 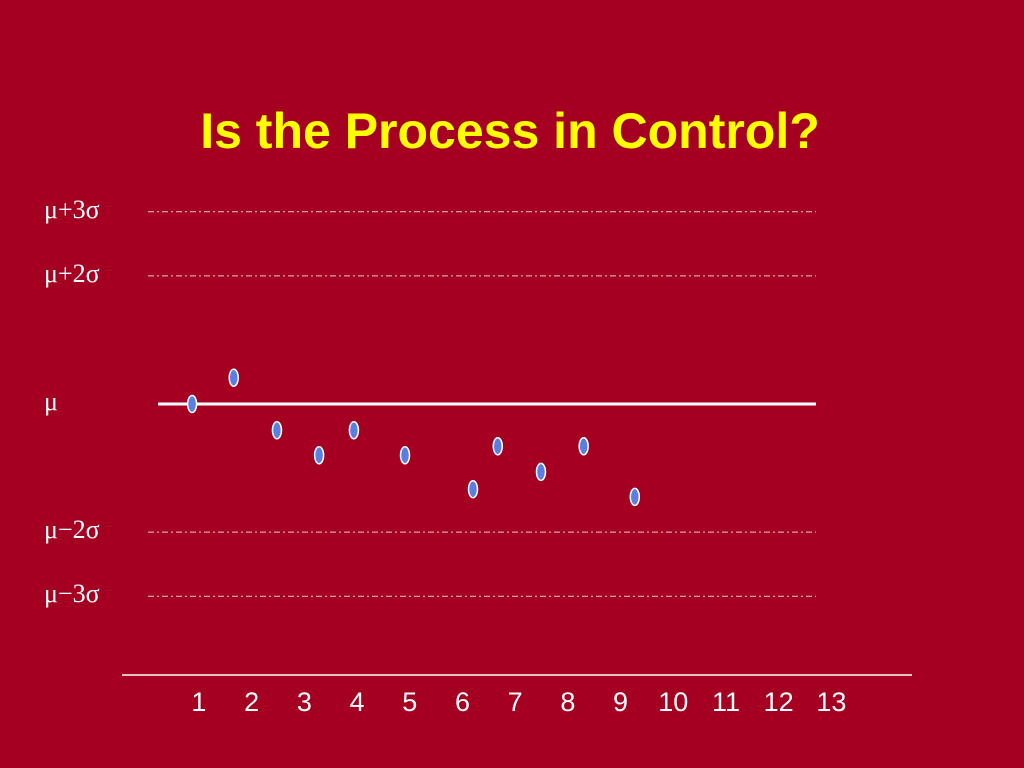 What do you see at coordinates (620, 702) in the screenshot?
I see `x-tick-label: 9` at bounding box center [620, 702].